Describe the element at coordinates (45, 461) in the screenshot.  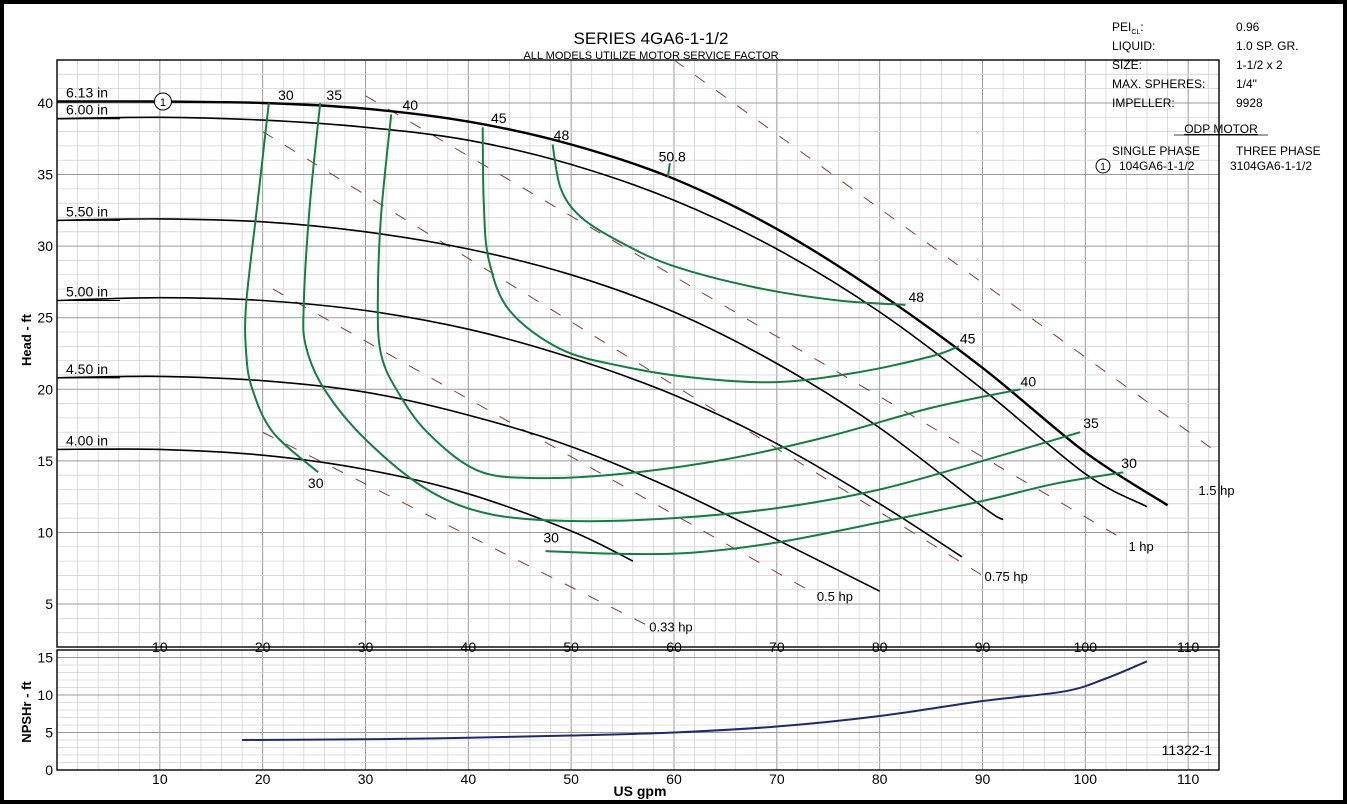
I see `y-tick-label-head: 15` at that location.